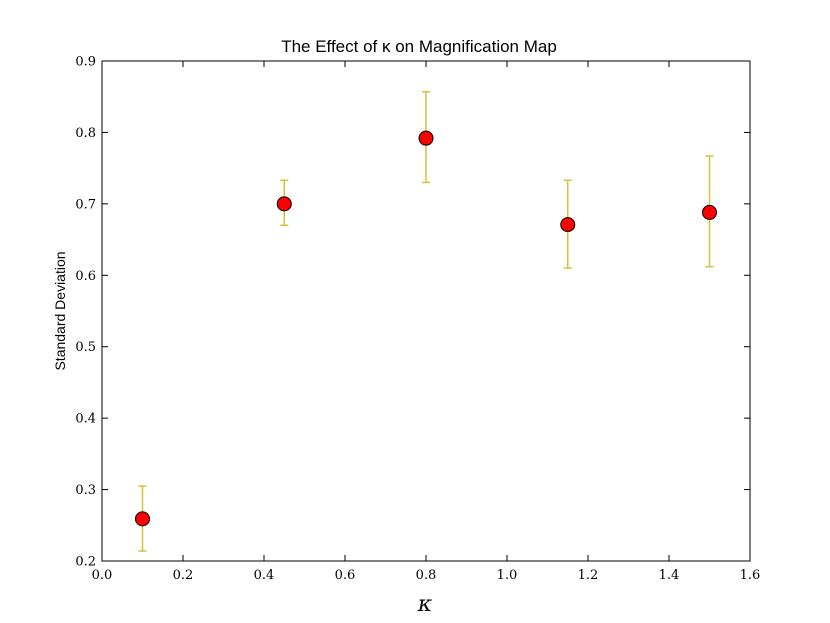  What do you see at coordinates (102, 575) in the screenshot?
I see `x-tick-label: 0.0` at bounding box center [102, 575].